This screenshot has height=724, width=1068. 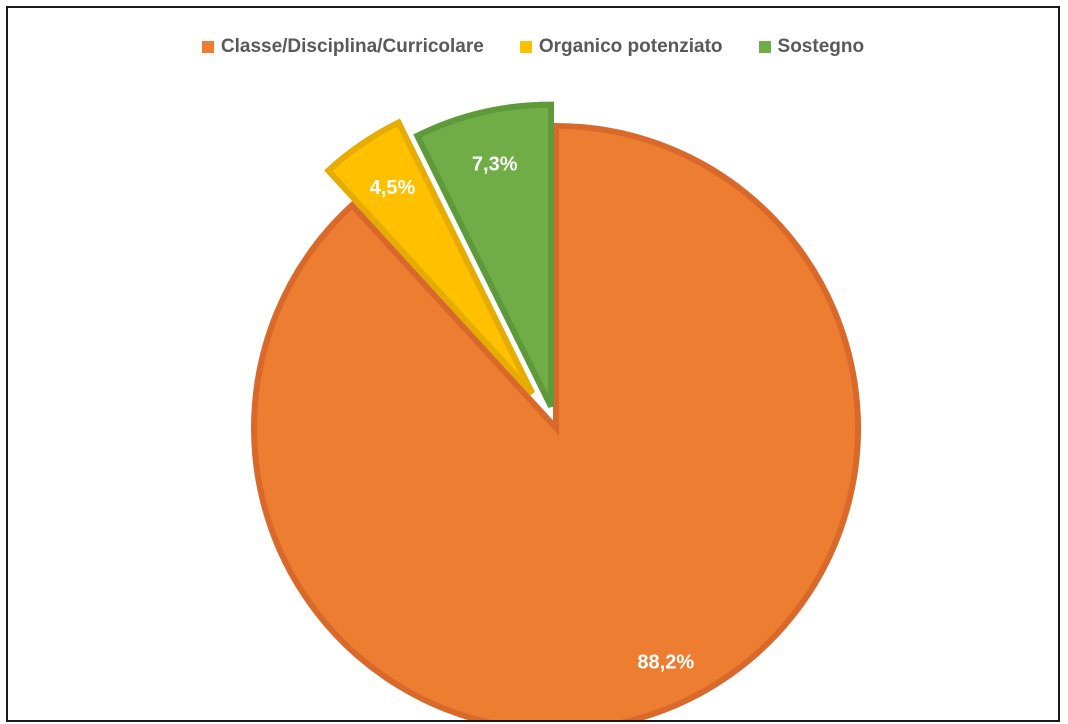 What do you see at coordinates (630, 46) in the screenshot?
I see `legend-label-organico: Organico potenziato` at bounding box center [630, 46].